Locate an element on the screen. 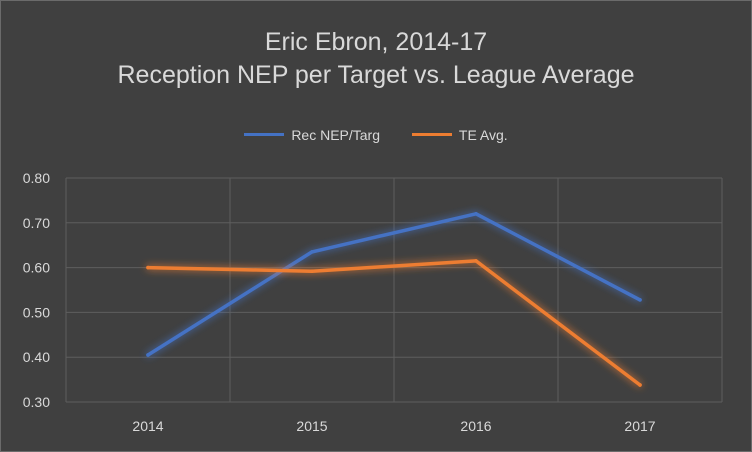 The height and width of the screenshot is (452, 752). x-tick-label: 2016 is located at coordinates (475, 426).